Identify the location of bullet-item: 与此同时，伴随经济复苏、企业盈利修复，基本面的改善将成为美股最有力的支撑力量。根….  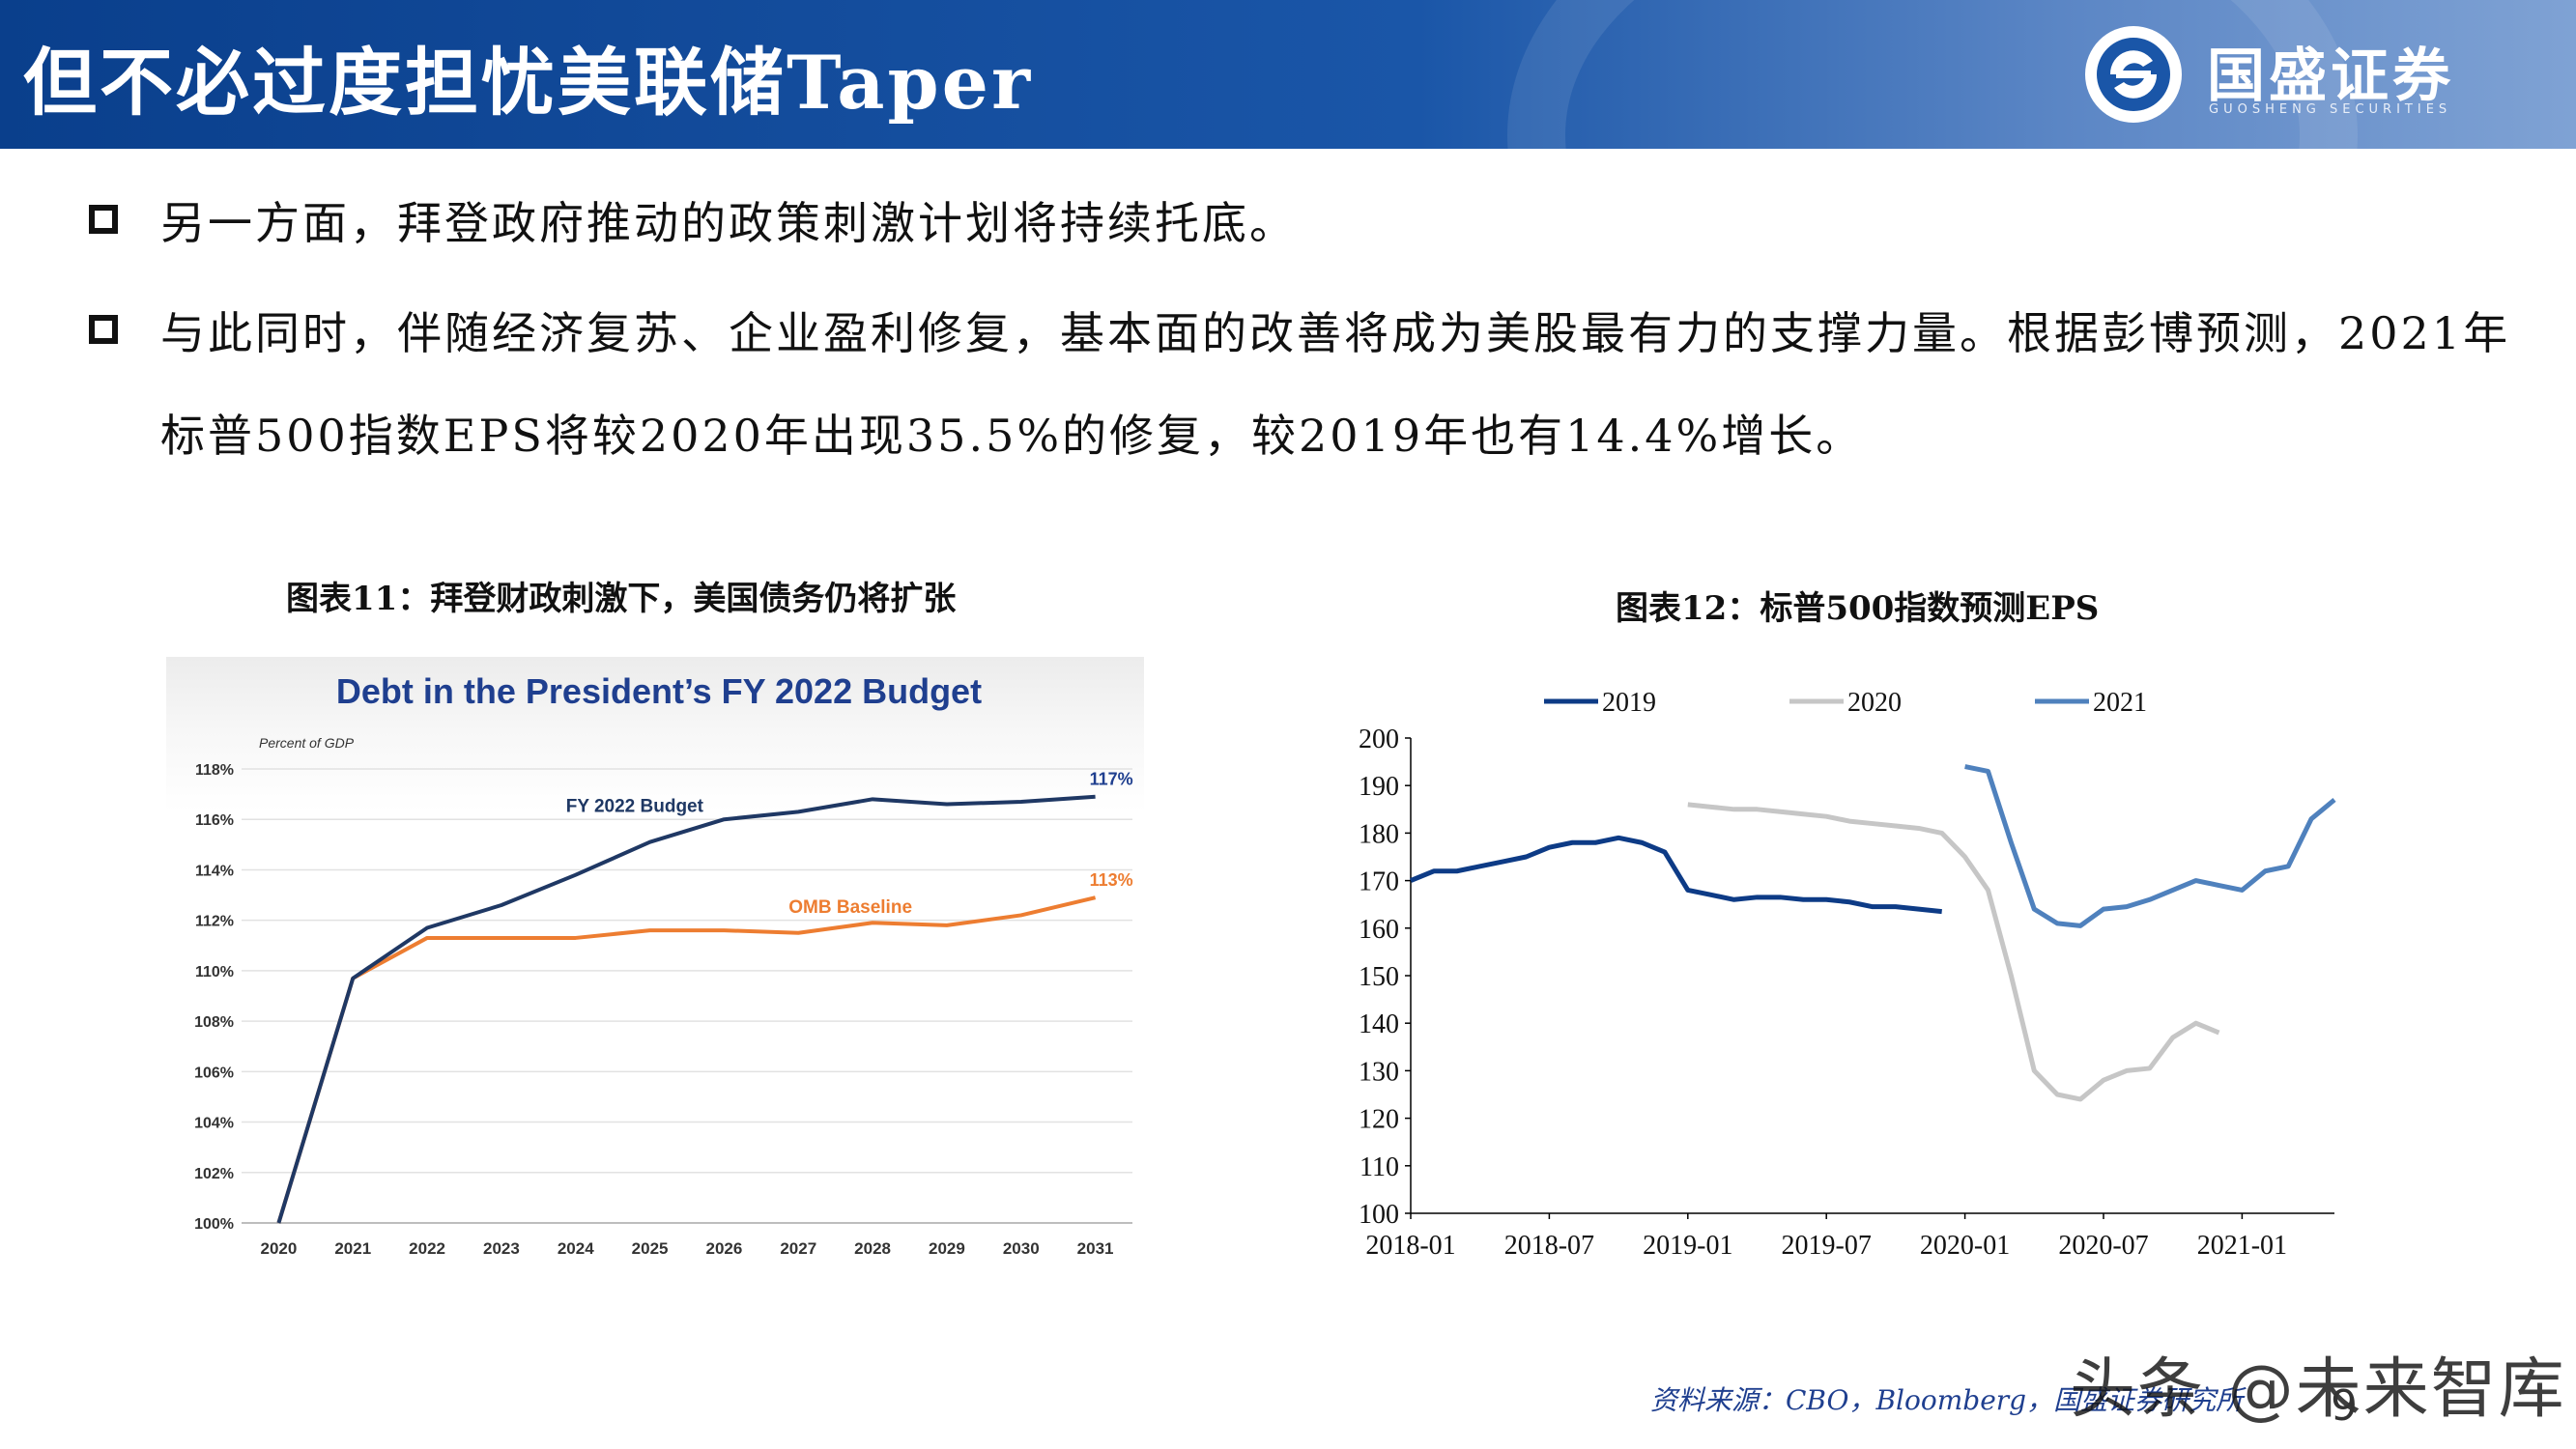
(1311, 384).